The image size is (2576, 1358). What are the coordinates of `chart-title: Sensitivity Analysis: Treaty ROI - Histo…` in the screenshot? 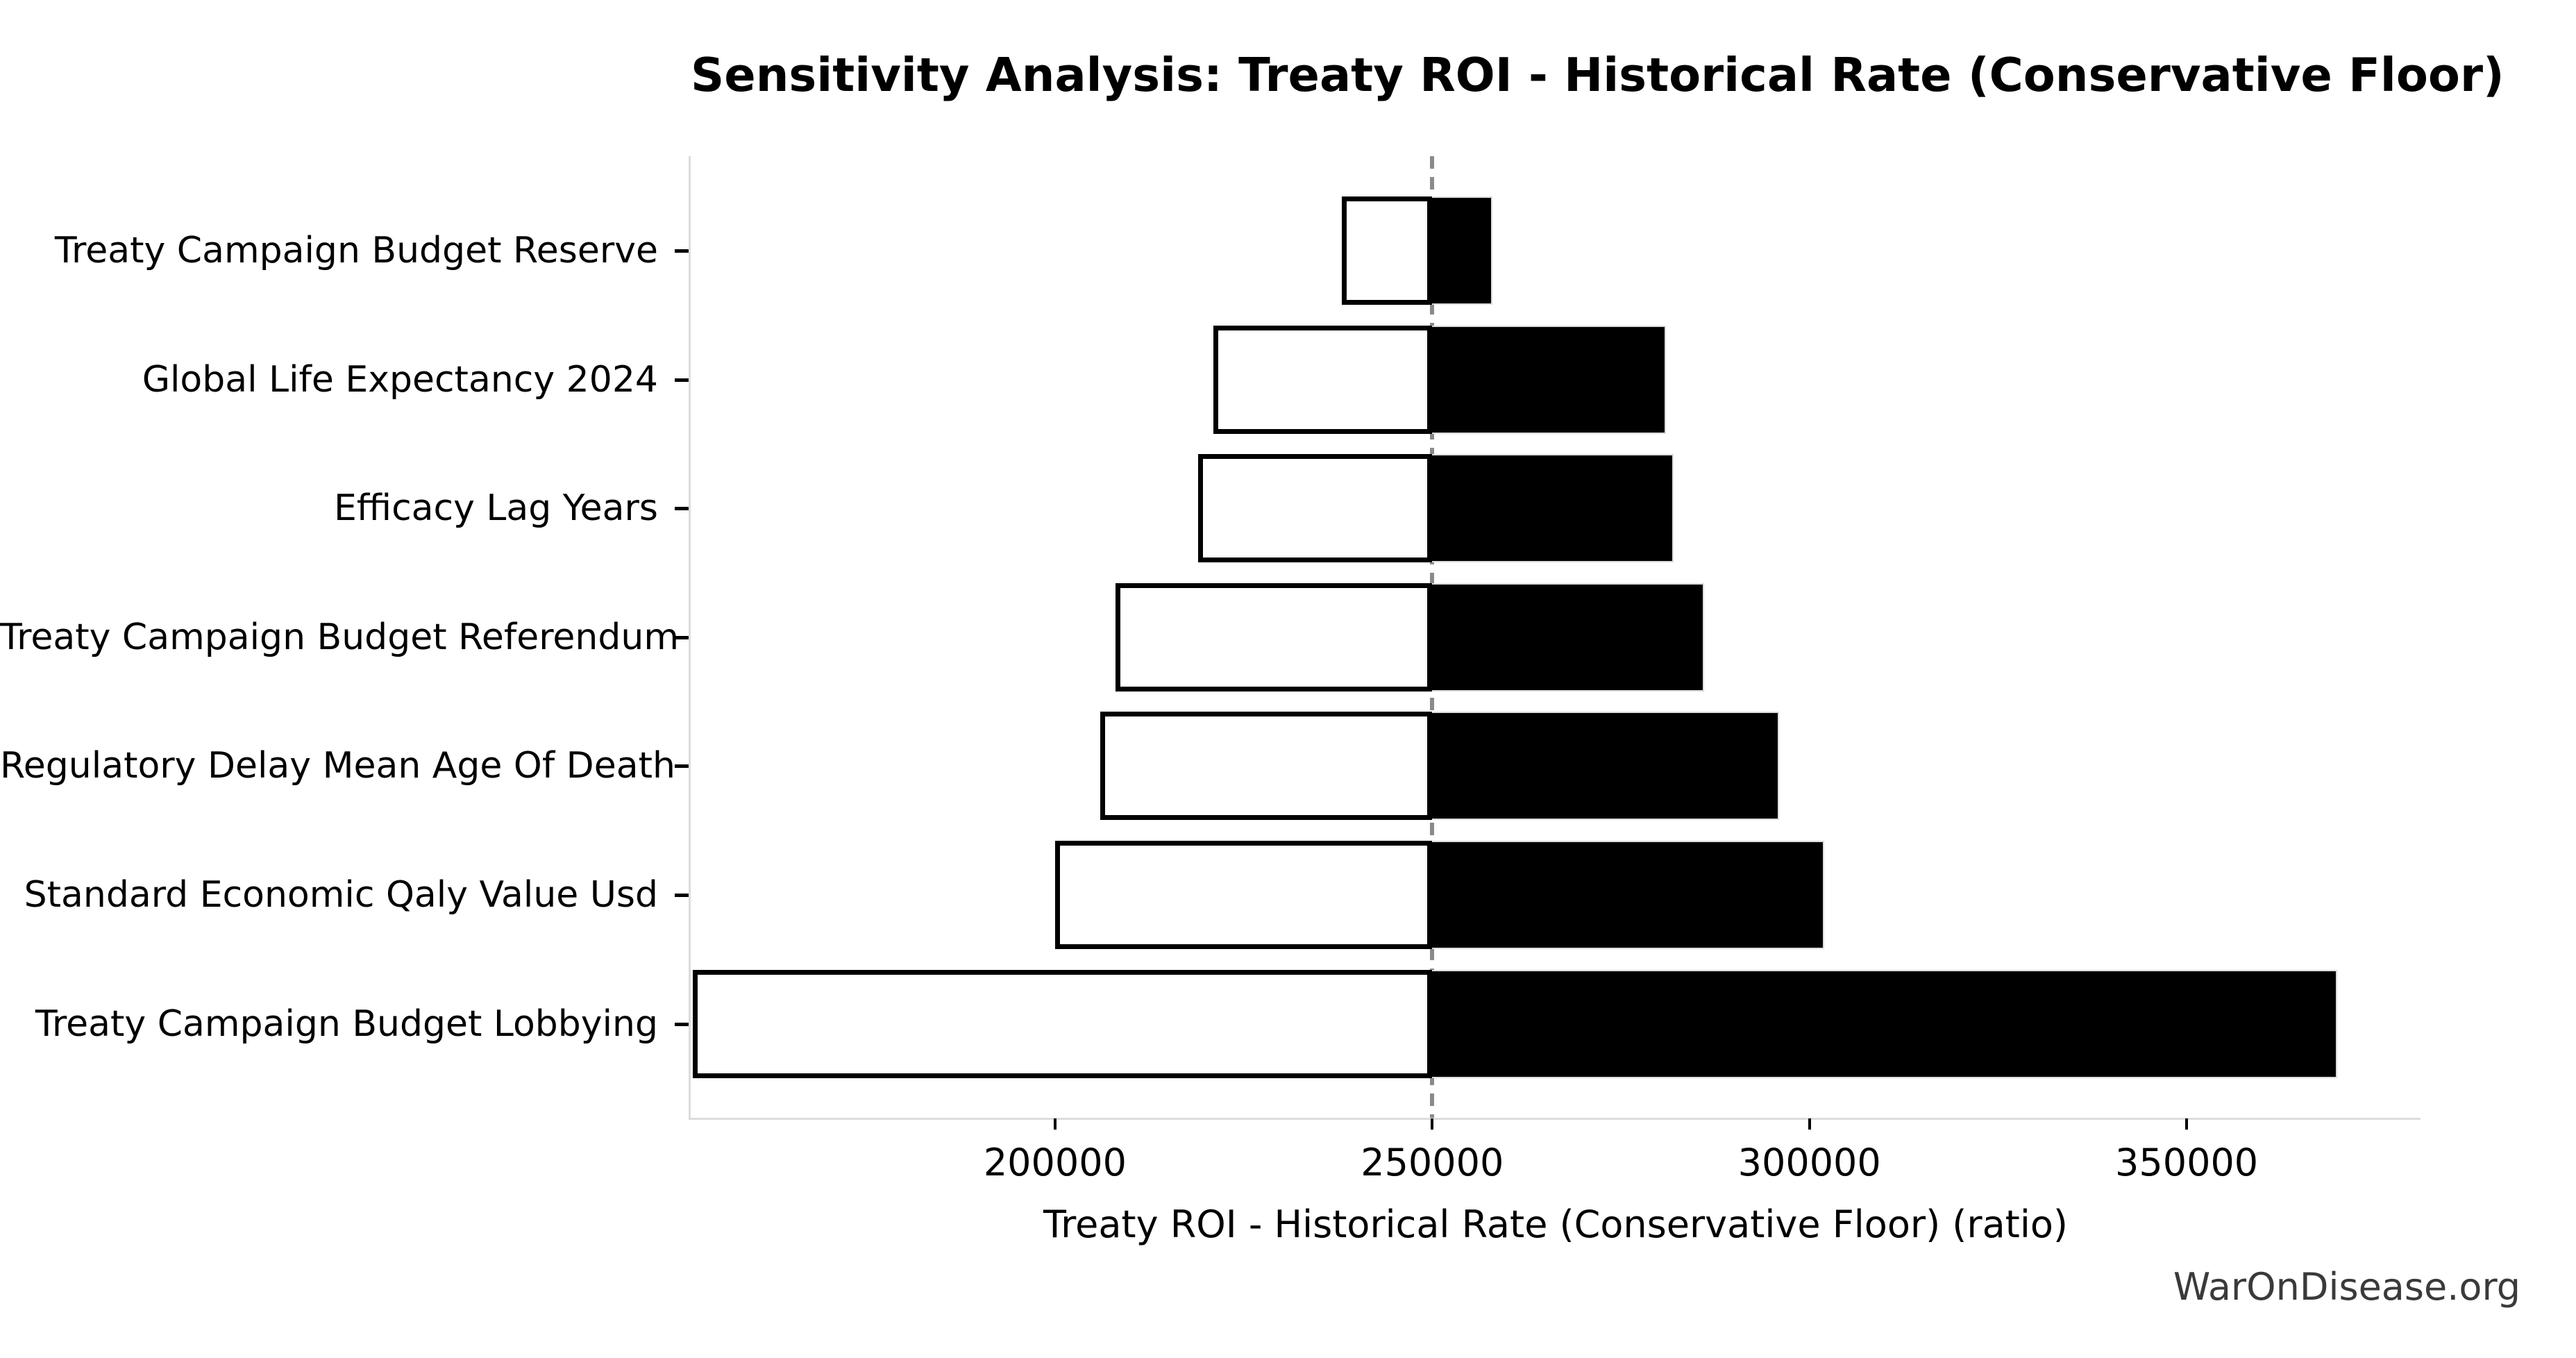 It's located at (1598, 75).